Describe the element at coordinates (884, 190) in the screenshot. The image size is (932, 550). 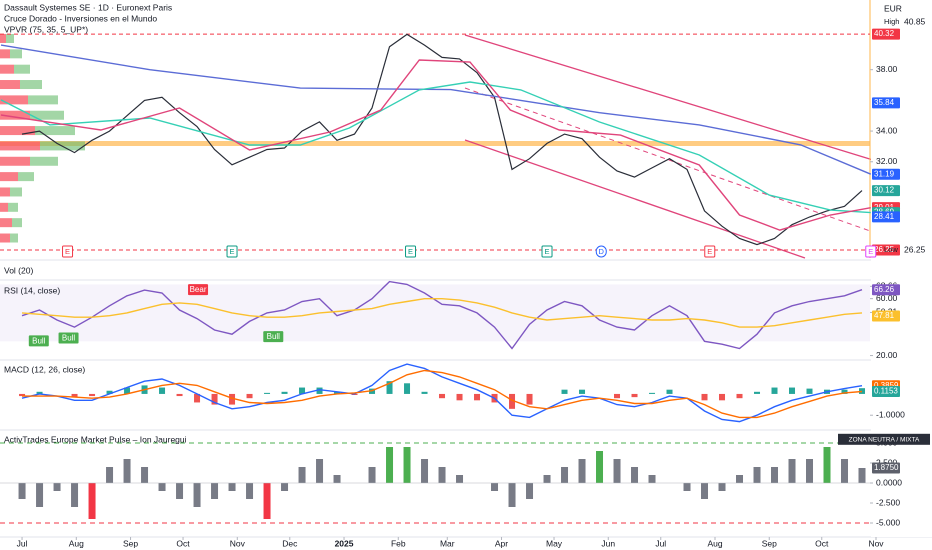
I see `price-tag-label: 30.12` at that location.